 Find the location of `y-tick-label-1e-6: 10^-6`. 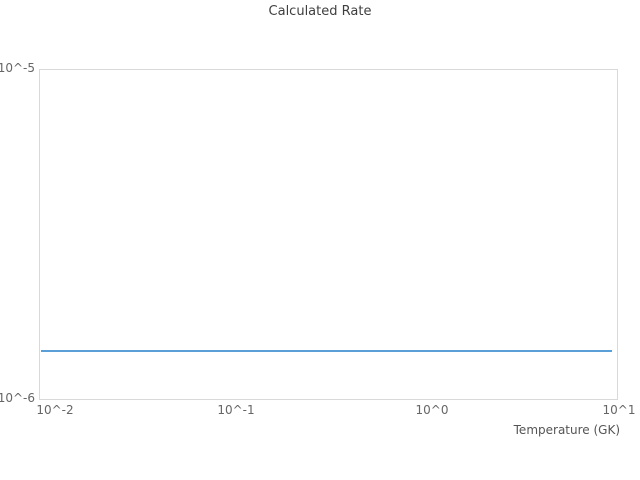

y-tick-label-1e-6: 10^-6 is located at coordinates (17, 398).